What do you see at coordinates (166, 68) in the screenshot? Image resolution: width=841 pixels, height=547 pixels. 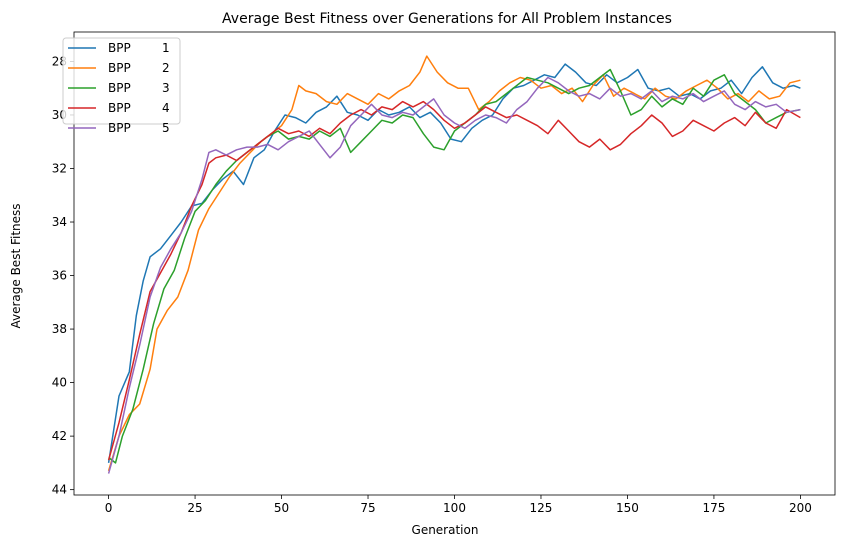 I see `legend-label-index: 2` at bounding box center [166, 68].